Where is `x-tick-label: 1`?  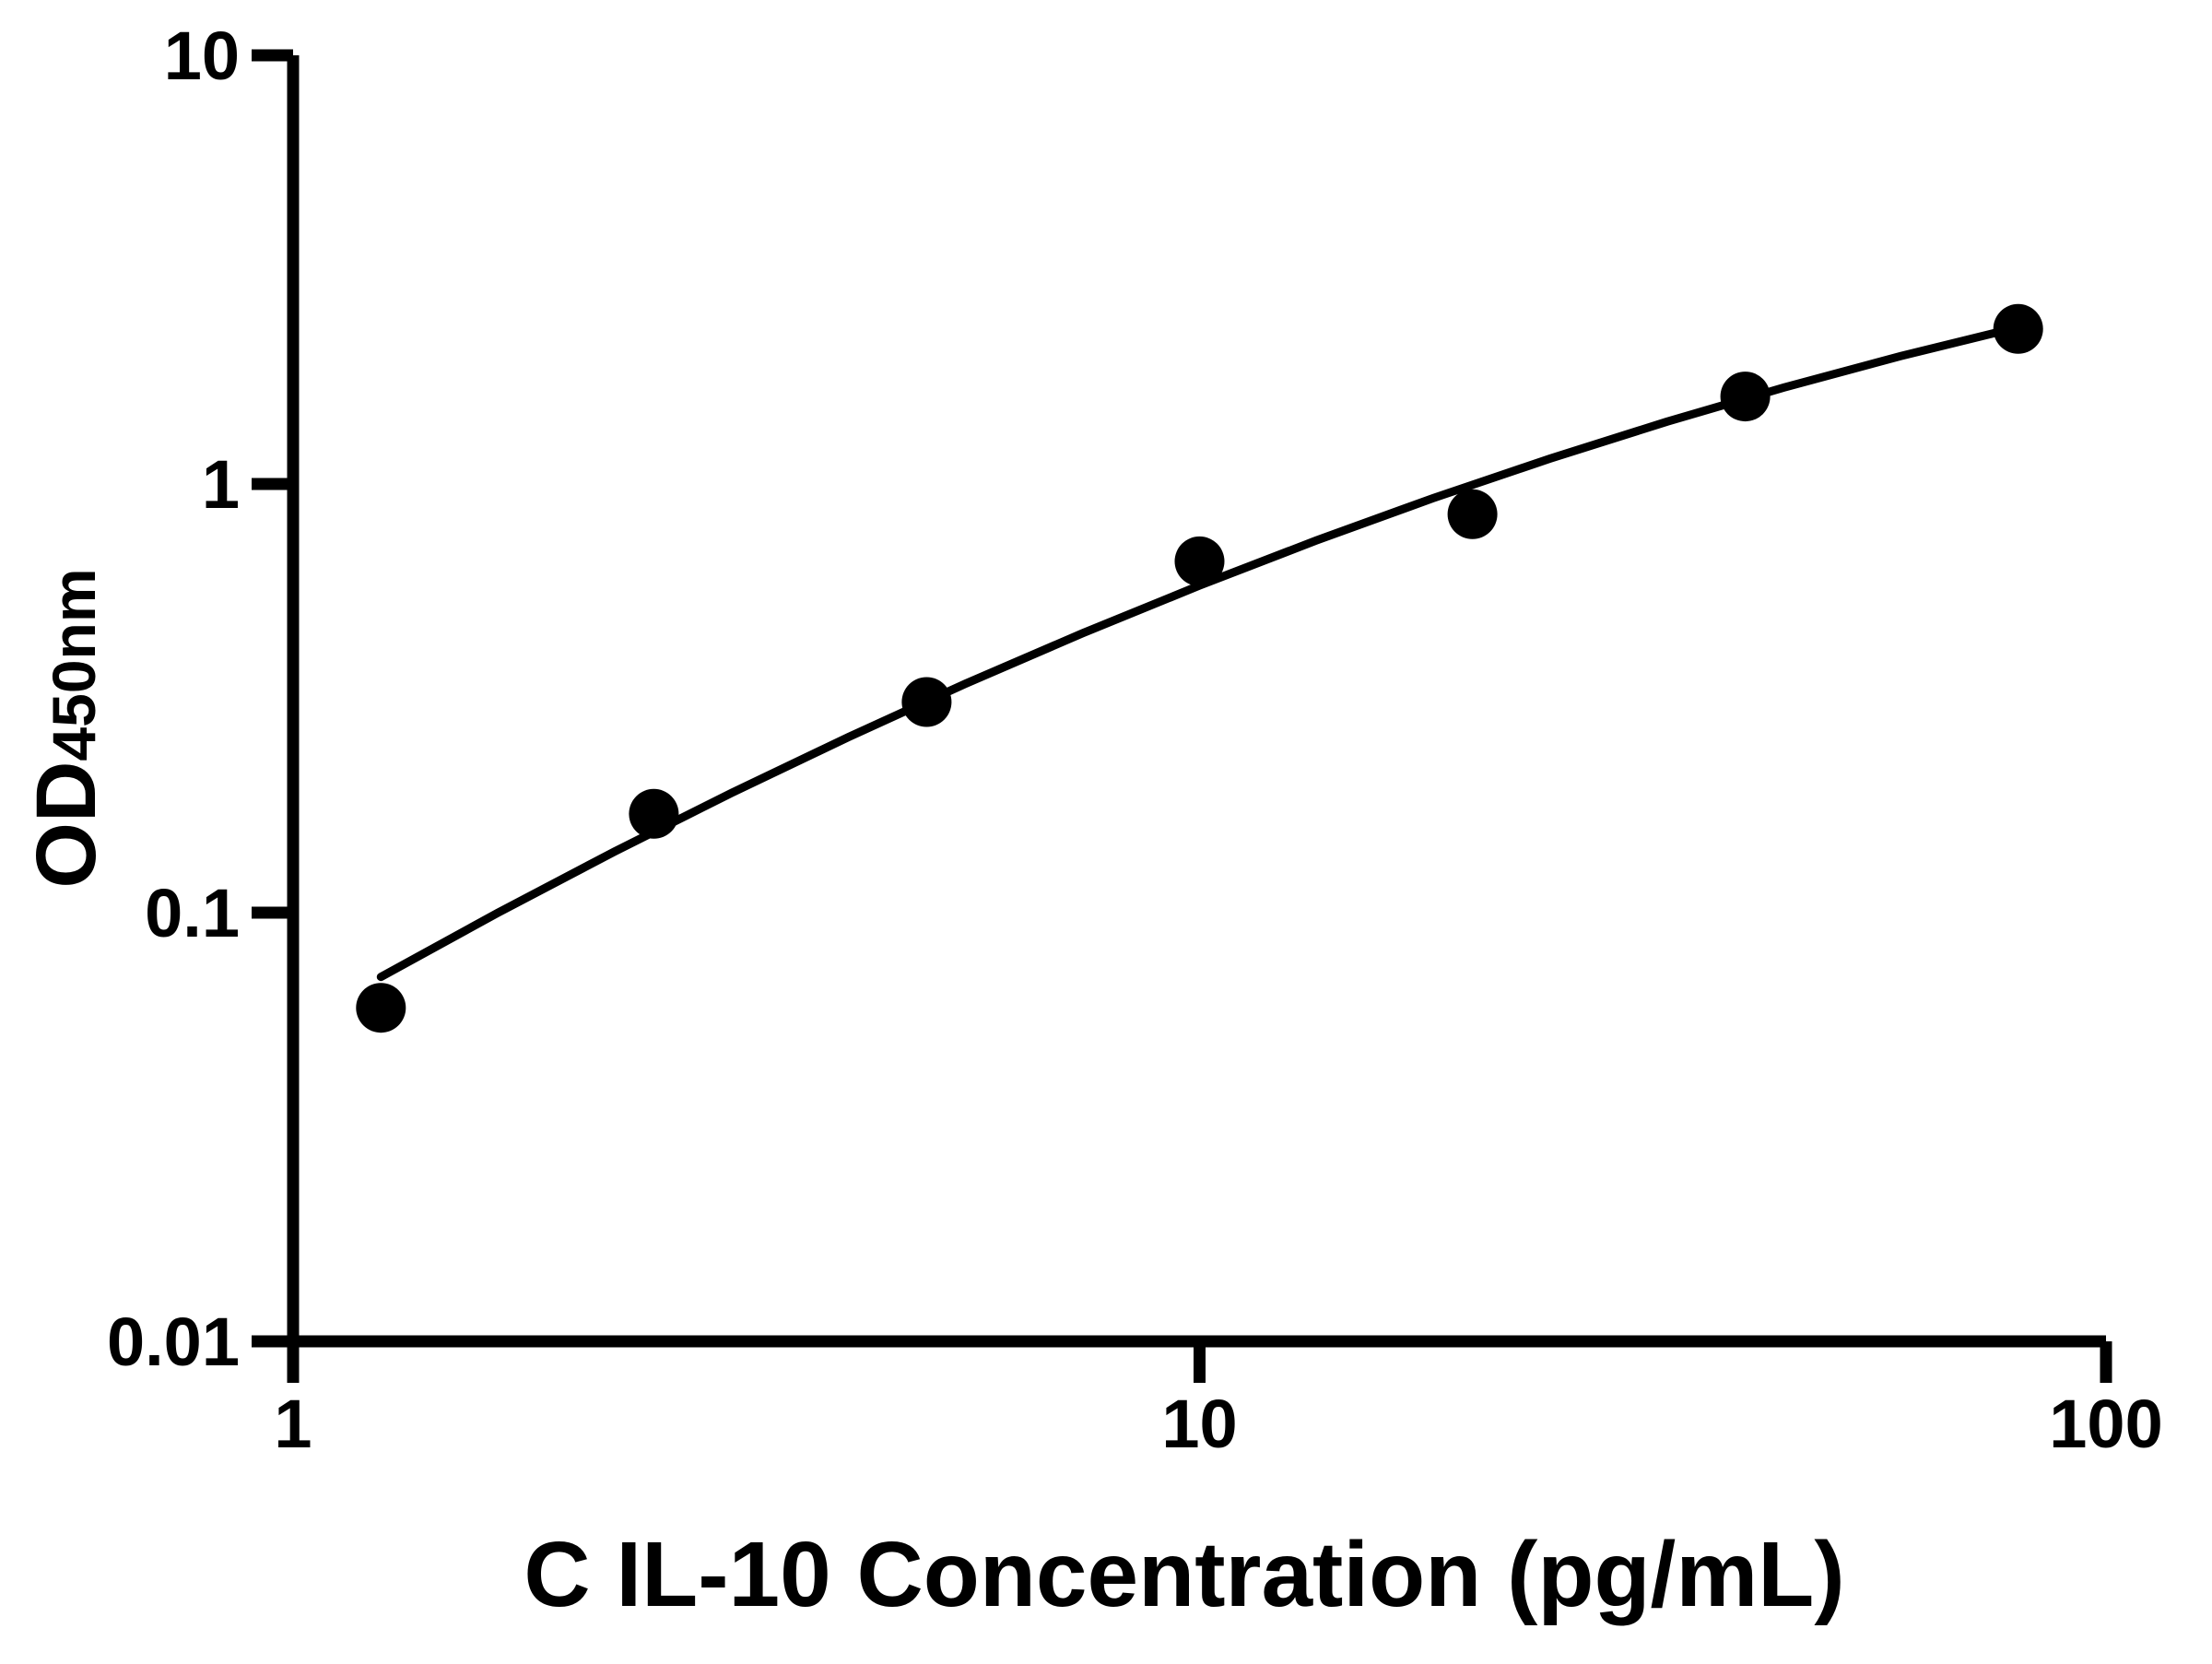 x-tick-label: 1 is located at coordinates (293, 1424).